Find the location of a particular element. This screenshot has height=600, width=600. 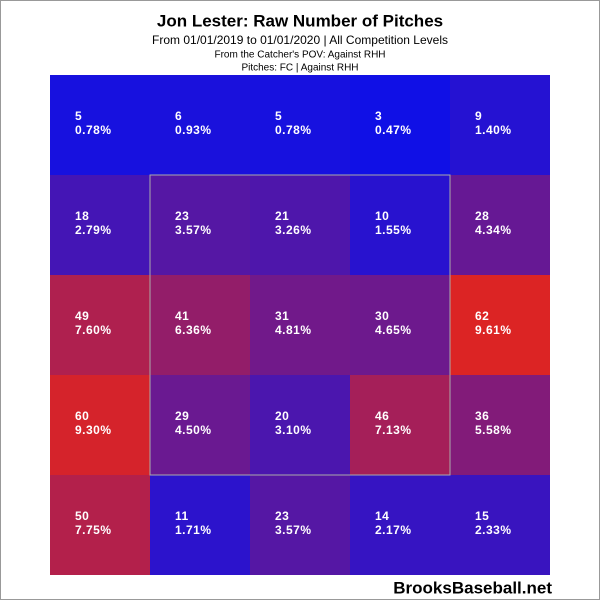

count-label: 20 is located at coordinates (282, 416).